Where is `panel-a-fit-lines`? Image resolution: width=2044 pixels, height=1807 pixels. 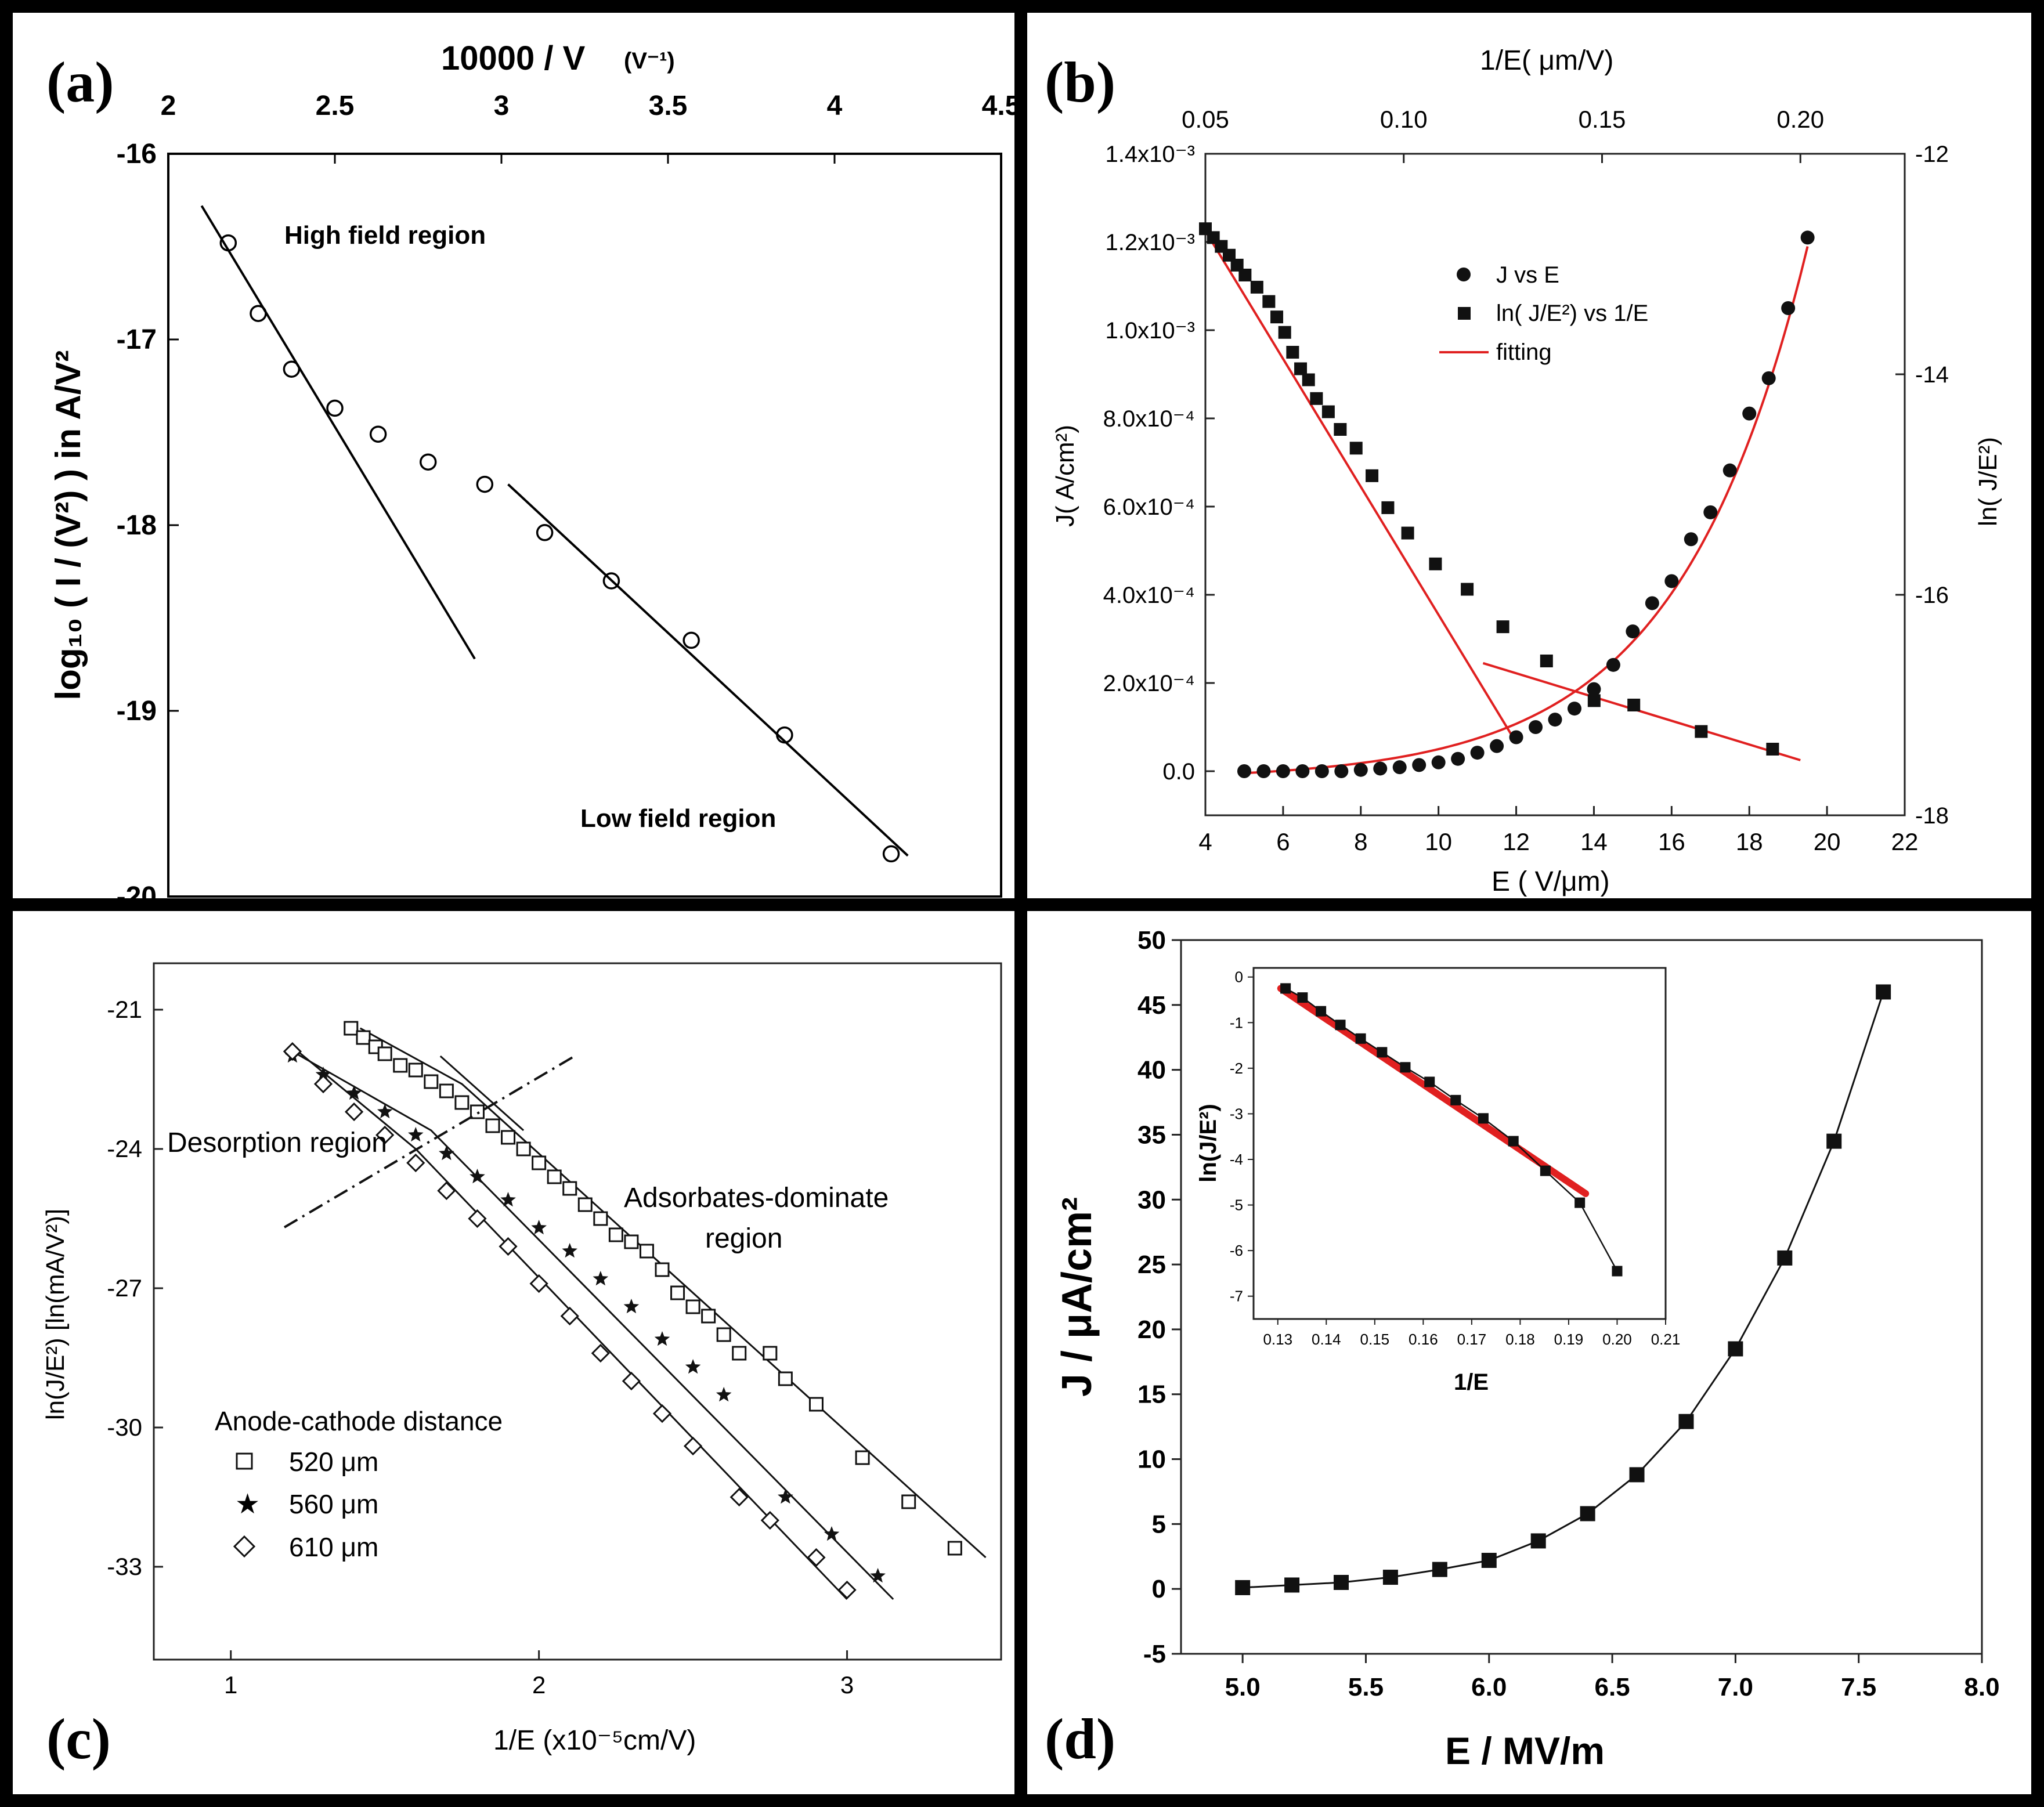
panel-a-fit-lines is located at coordinates (555, 531).